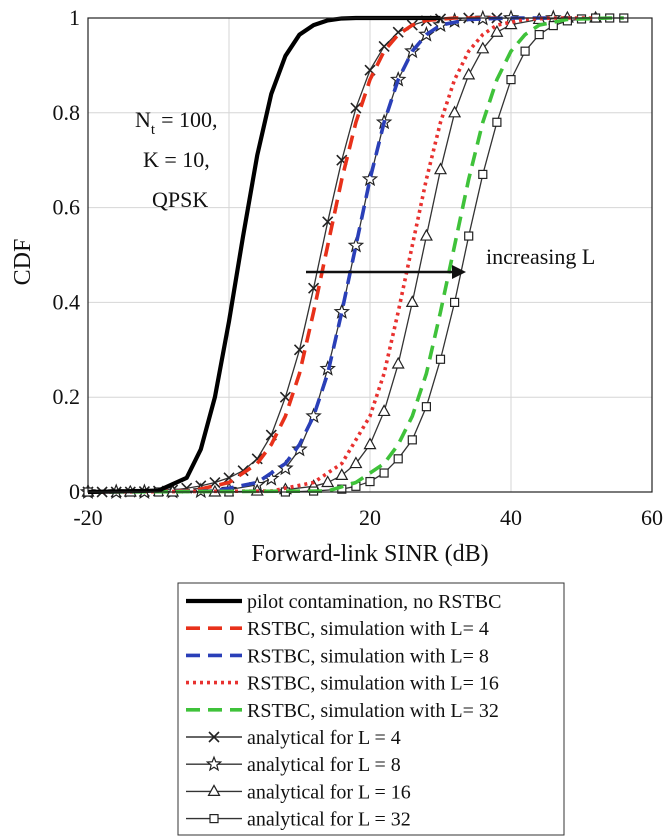 This screenshot has width=667, height=837. I want to click on y-tick-label: 0.4, so click(67, 301).